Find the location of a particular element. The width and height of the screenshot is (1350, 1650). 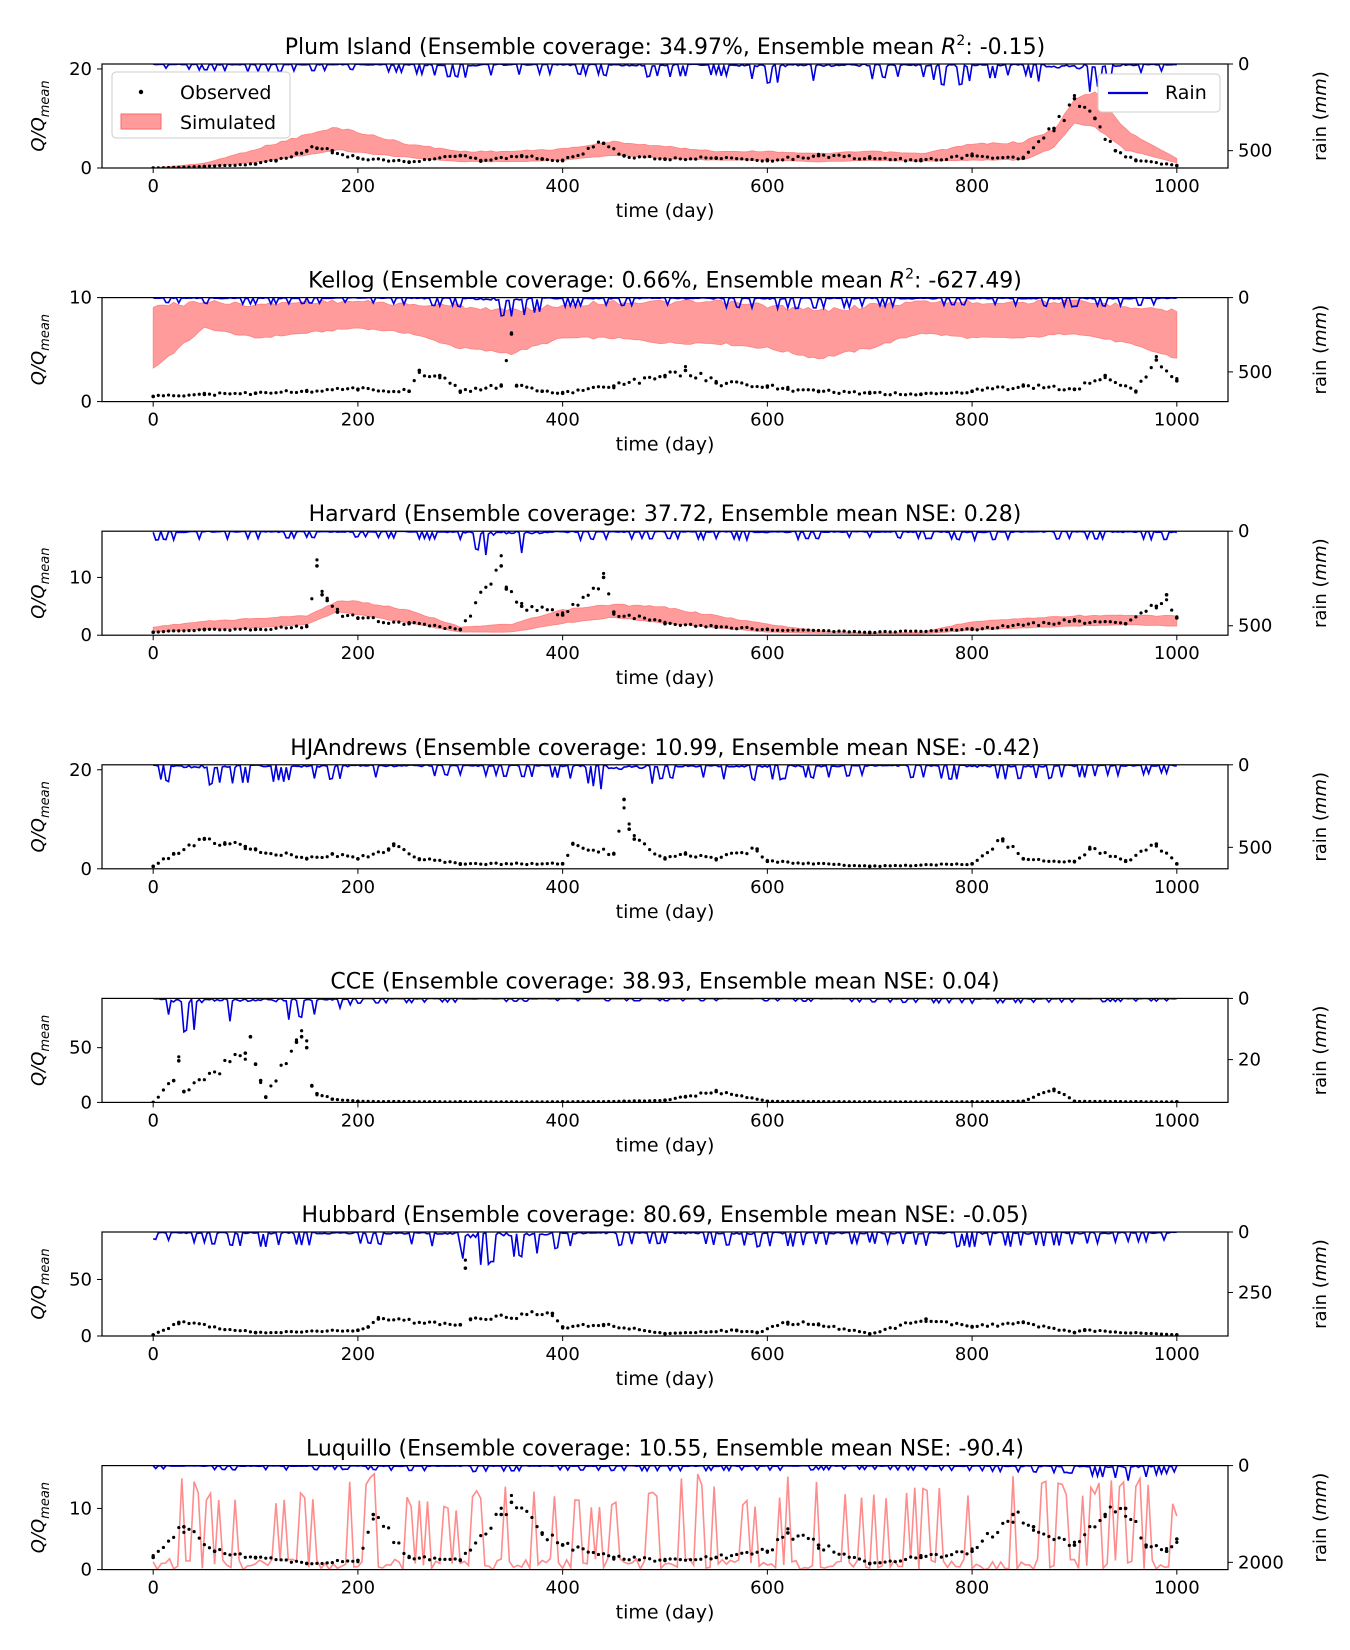

legend-rain-label: Rain is located at coordinates (1186, 93).